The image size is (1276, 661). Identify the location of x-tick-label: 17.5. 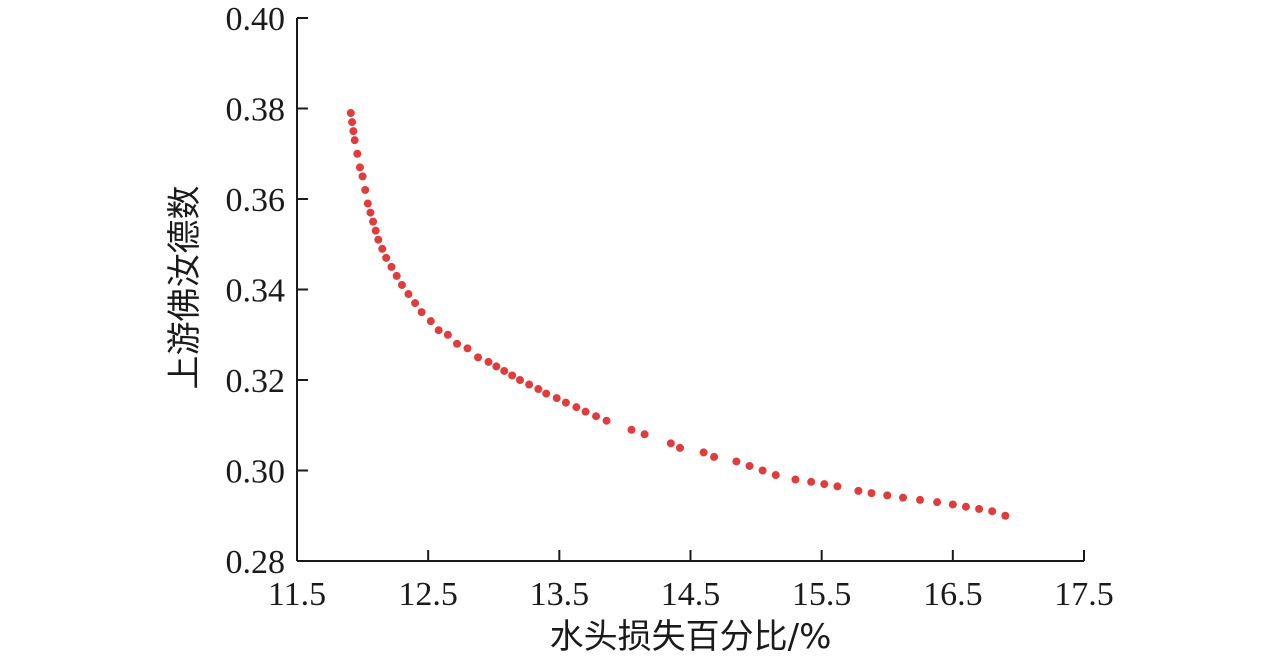
(1084, 594).